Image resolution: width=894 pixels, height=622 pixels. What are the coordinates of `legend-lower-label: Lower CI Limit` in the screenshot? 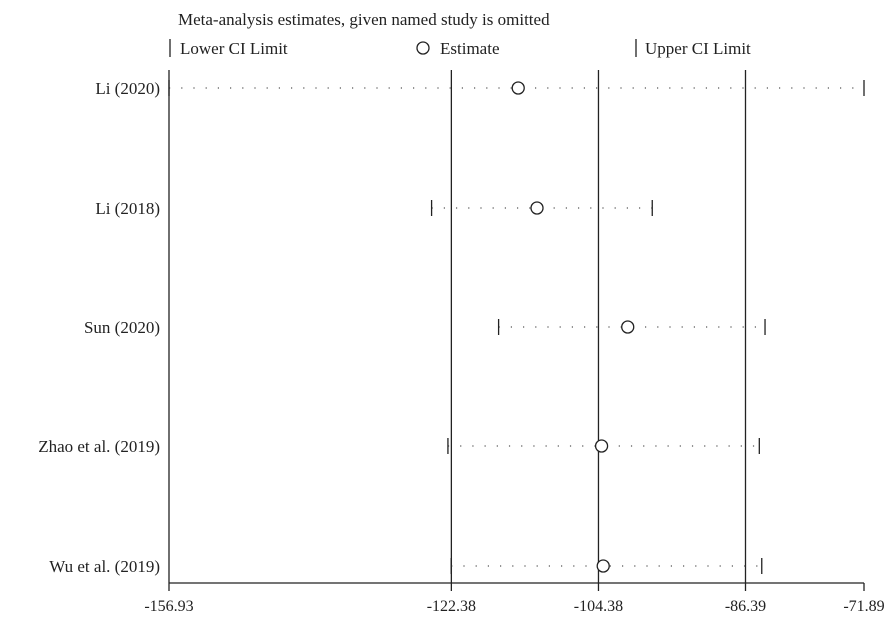 It's located at (234, 48).